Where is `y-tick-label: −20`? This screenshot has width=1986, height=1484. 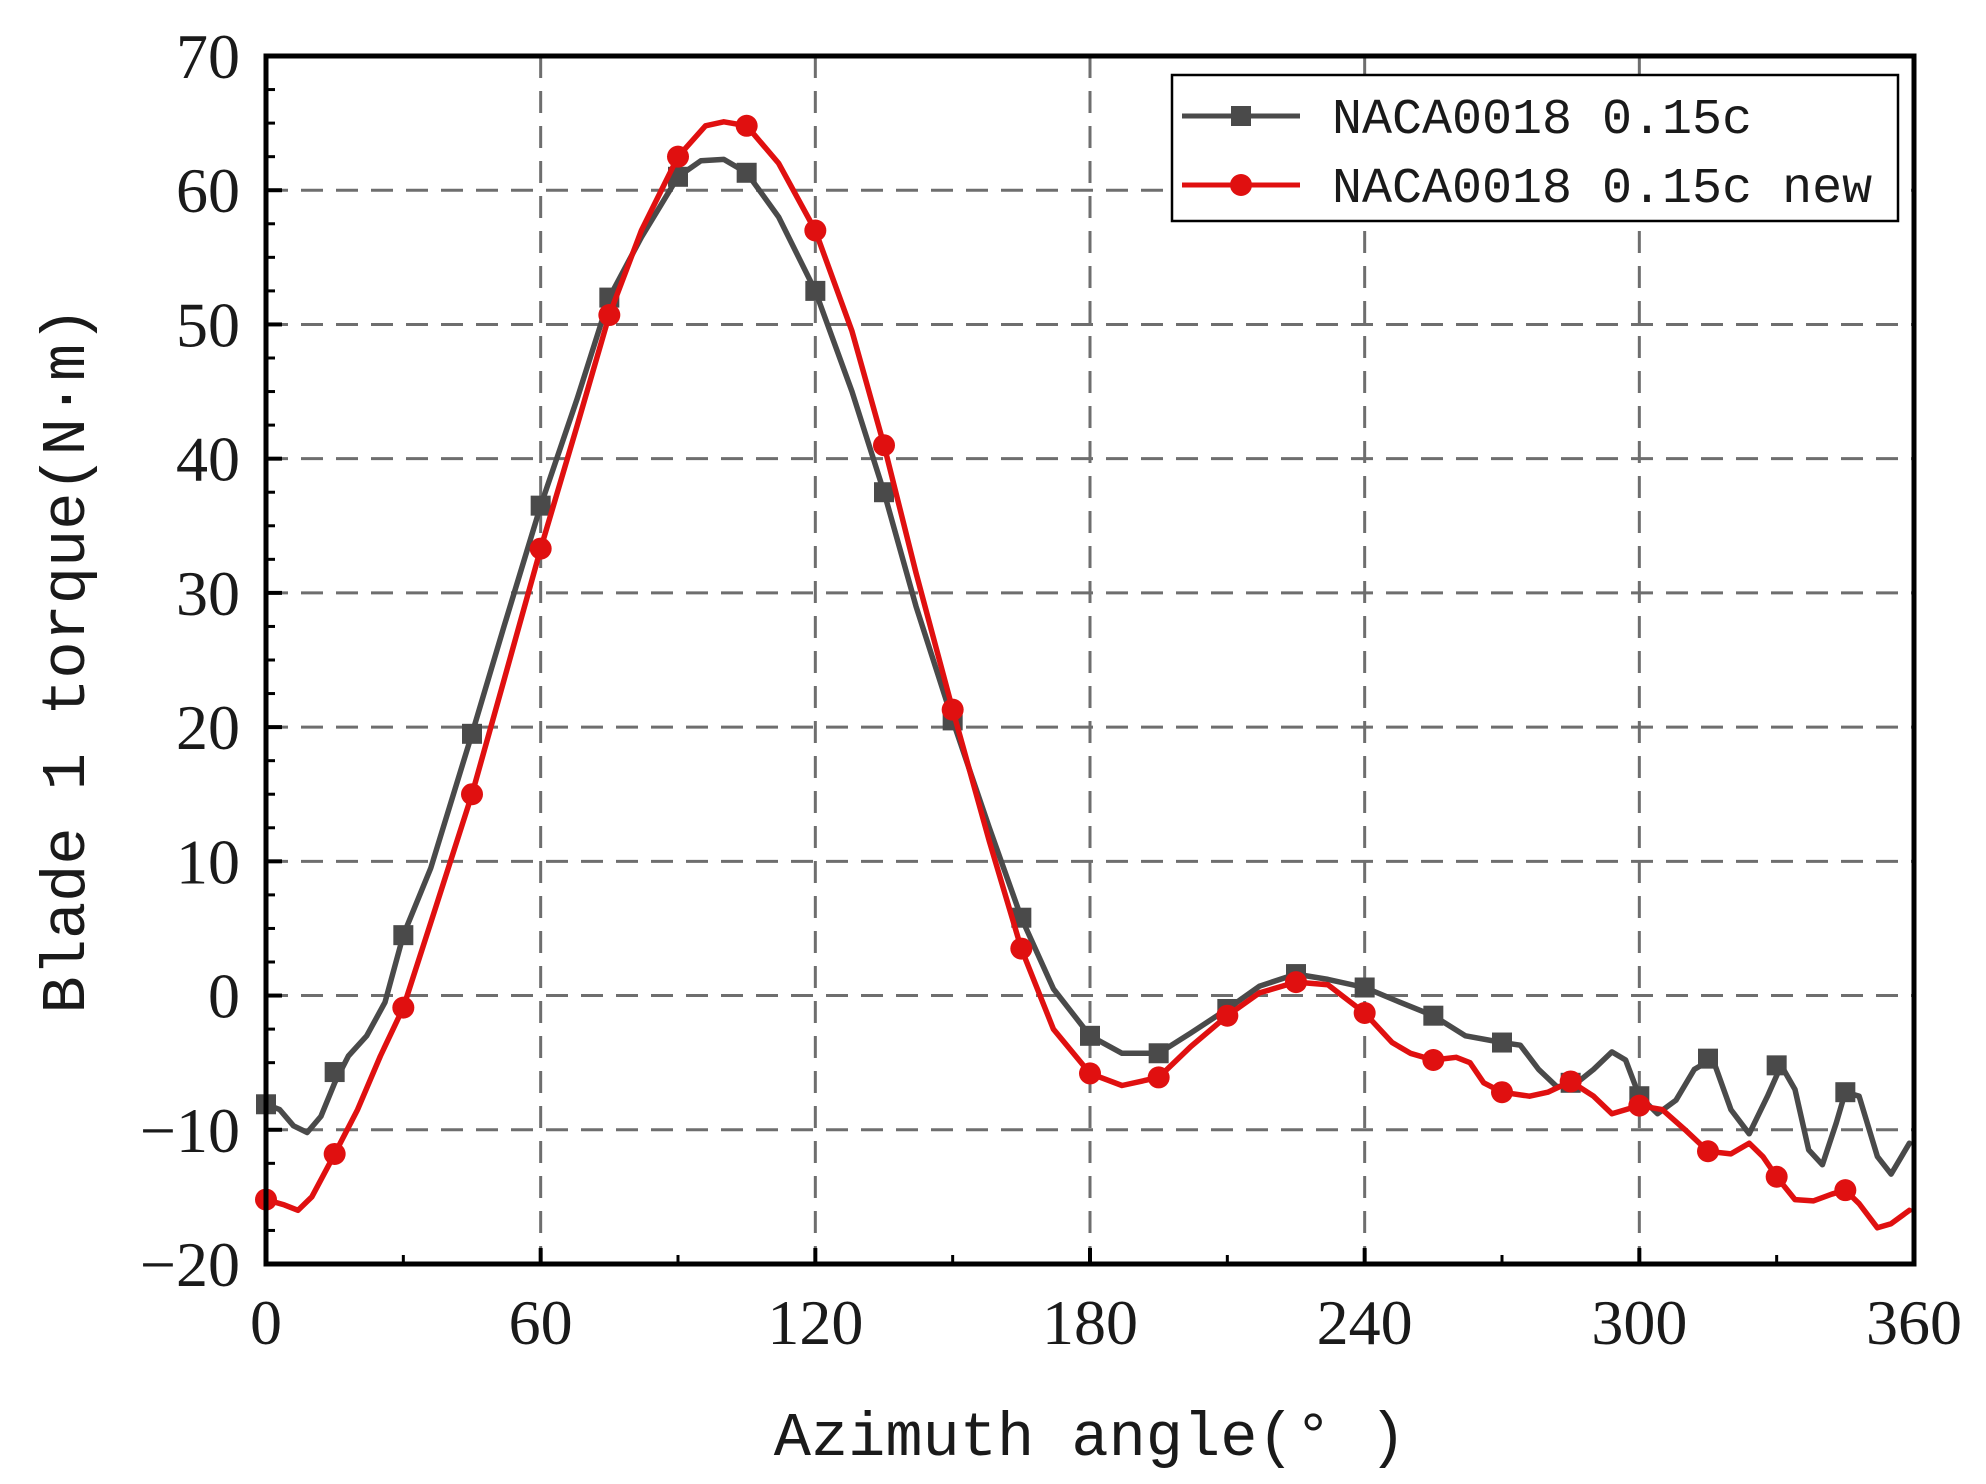
y-tick-label: −20 is located at coordinates (190, 1264).